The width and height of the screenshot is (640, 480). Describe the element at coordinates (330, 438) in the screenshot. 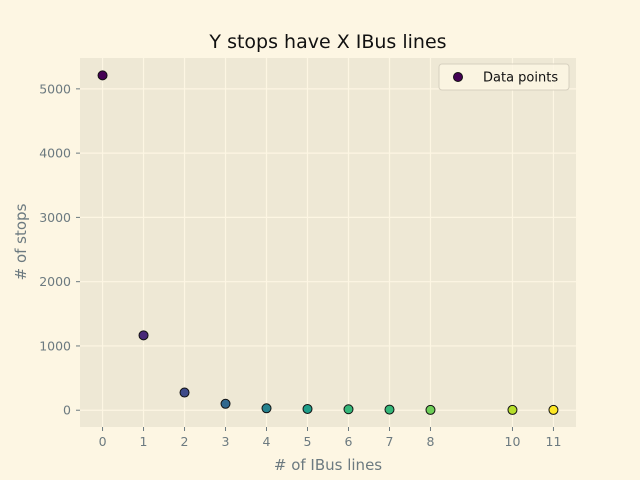

I see `x-axis-ticks: 0 1 2 3 4 5 6 7 8 10 11` at that location.